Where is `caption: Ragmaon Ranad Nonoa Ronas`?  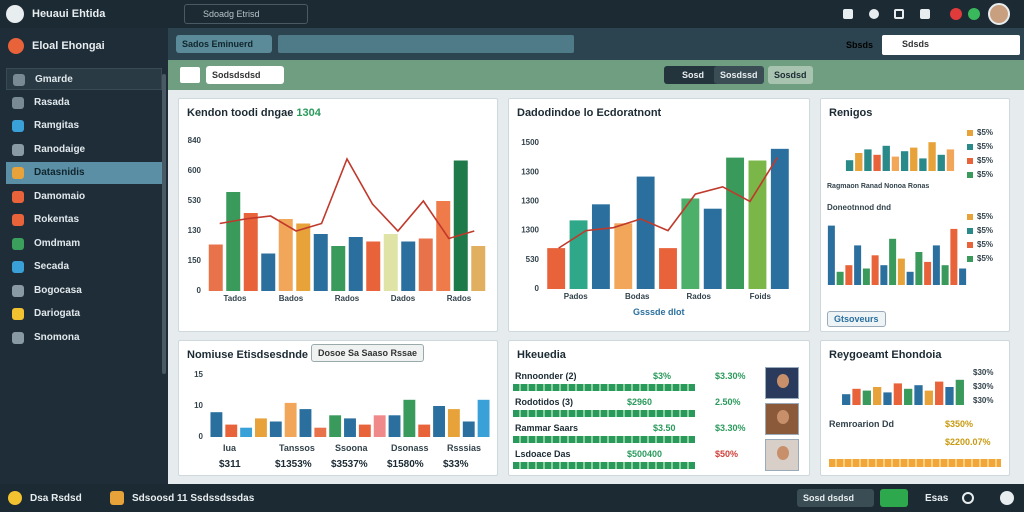
caption: Ragmaon Ranad Nonoa Ronas is located at coordinates (878, 186).